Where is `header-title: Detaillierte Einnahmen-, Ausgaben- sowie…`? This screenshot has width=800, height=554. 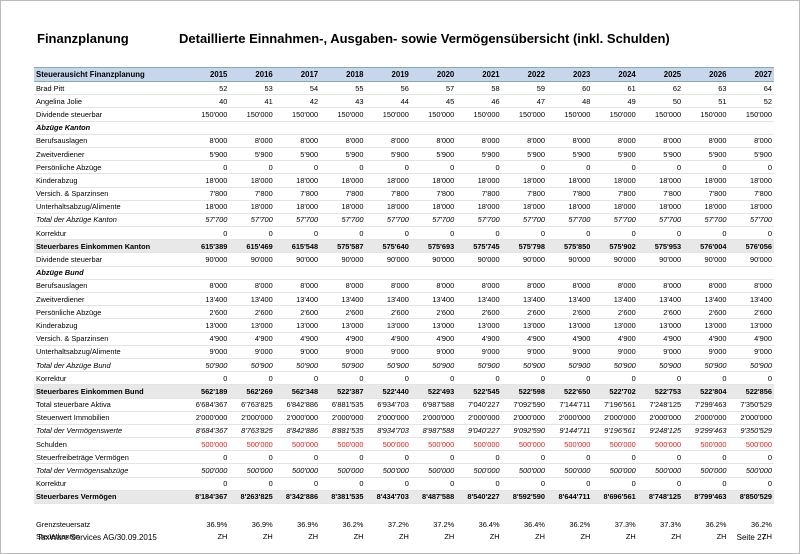
header-title: Detaillierte Einnahmen-, Ausgaben- sowie… is located at coordinates (424, 38).